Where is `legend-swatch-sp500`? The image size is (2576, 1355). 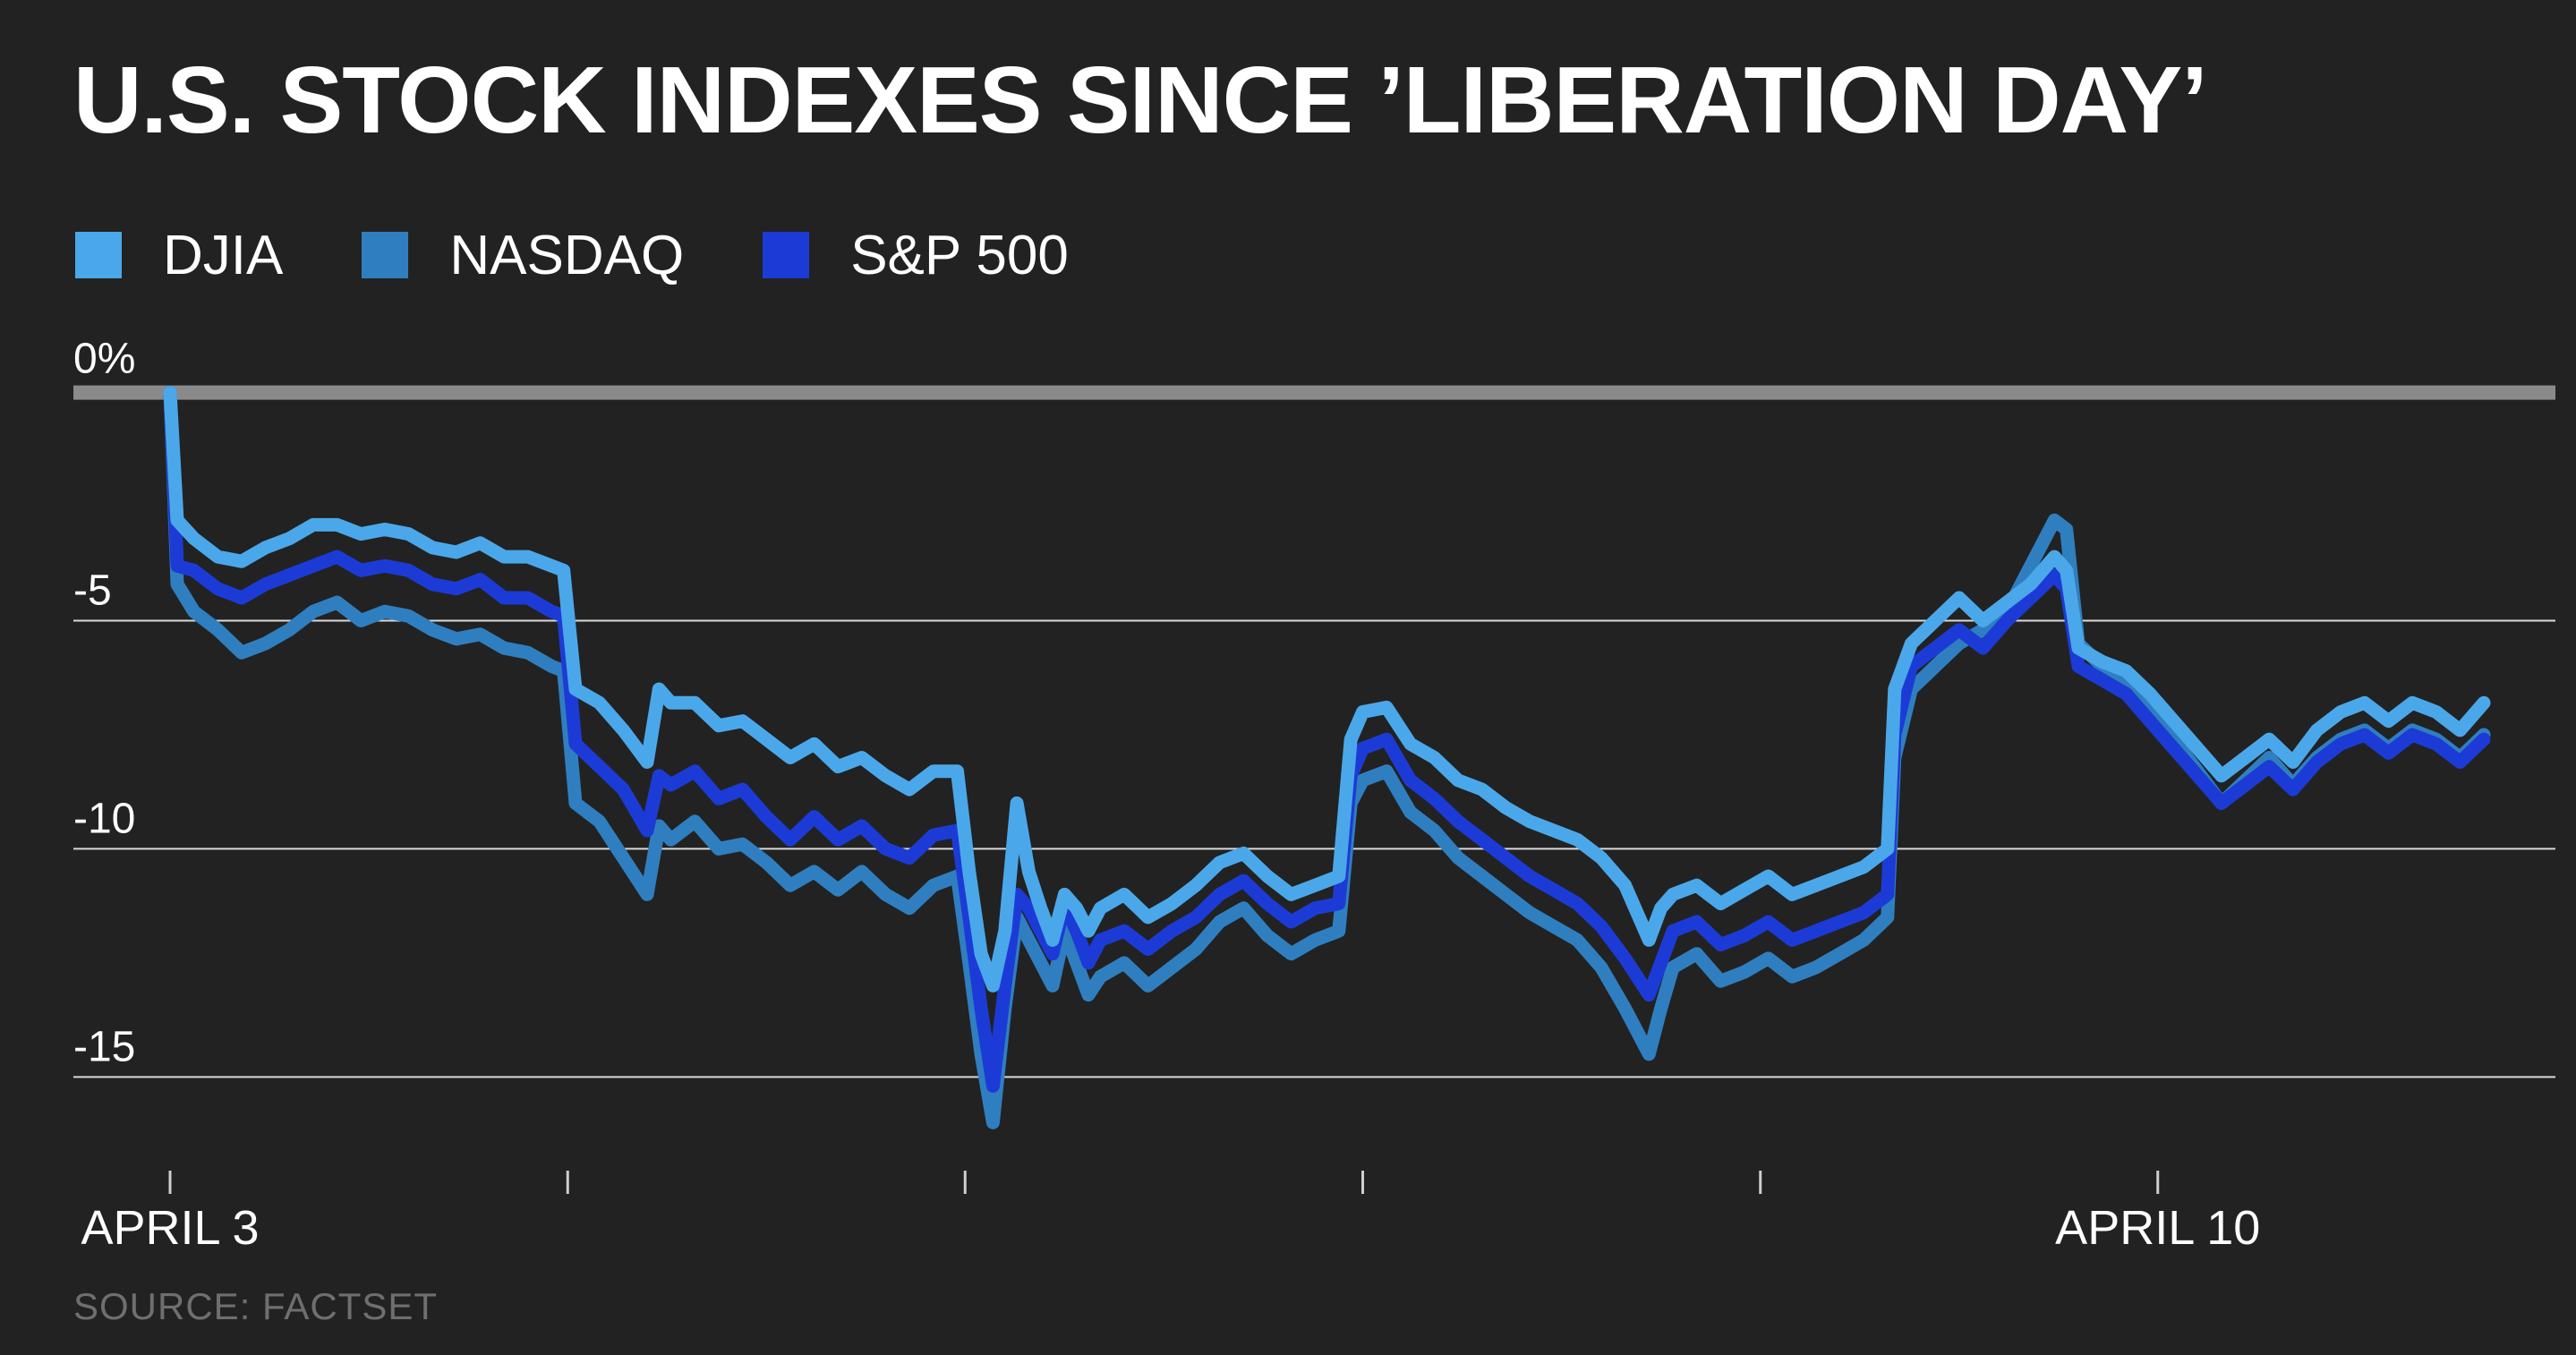 legend-swatch-sp500 is located at coordinates (786, 255).